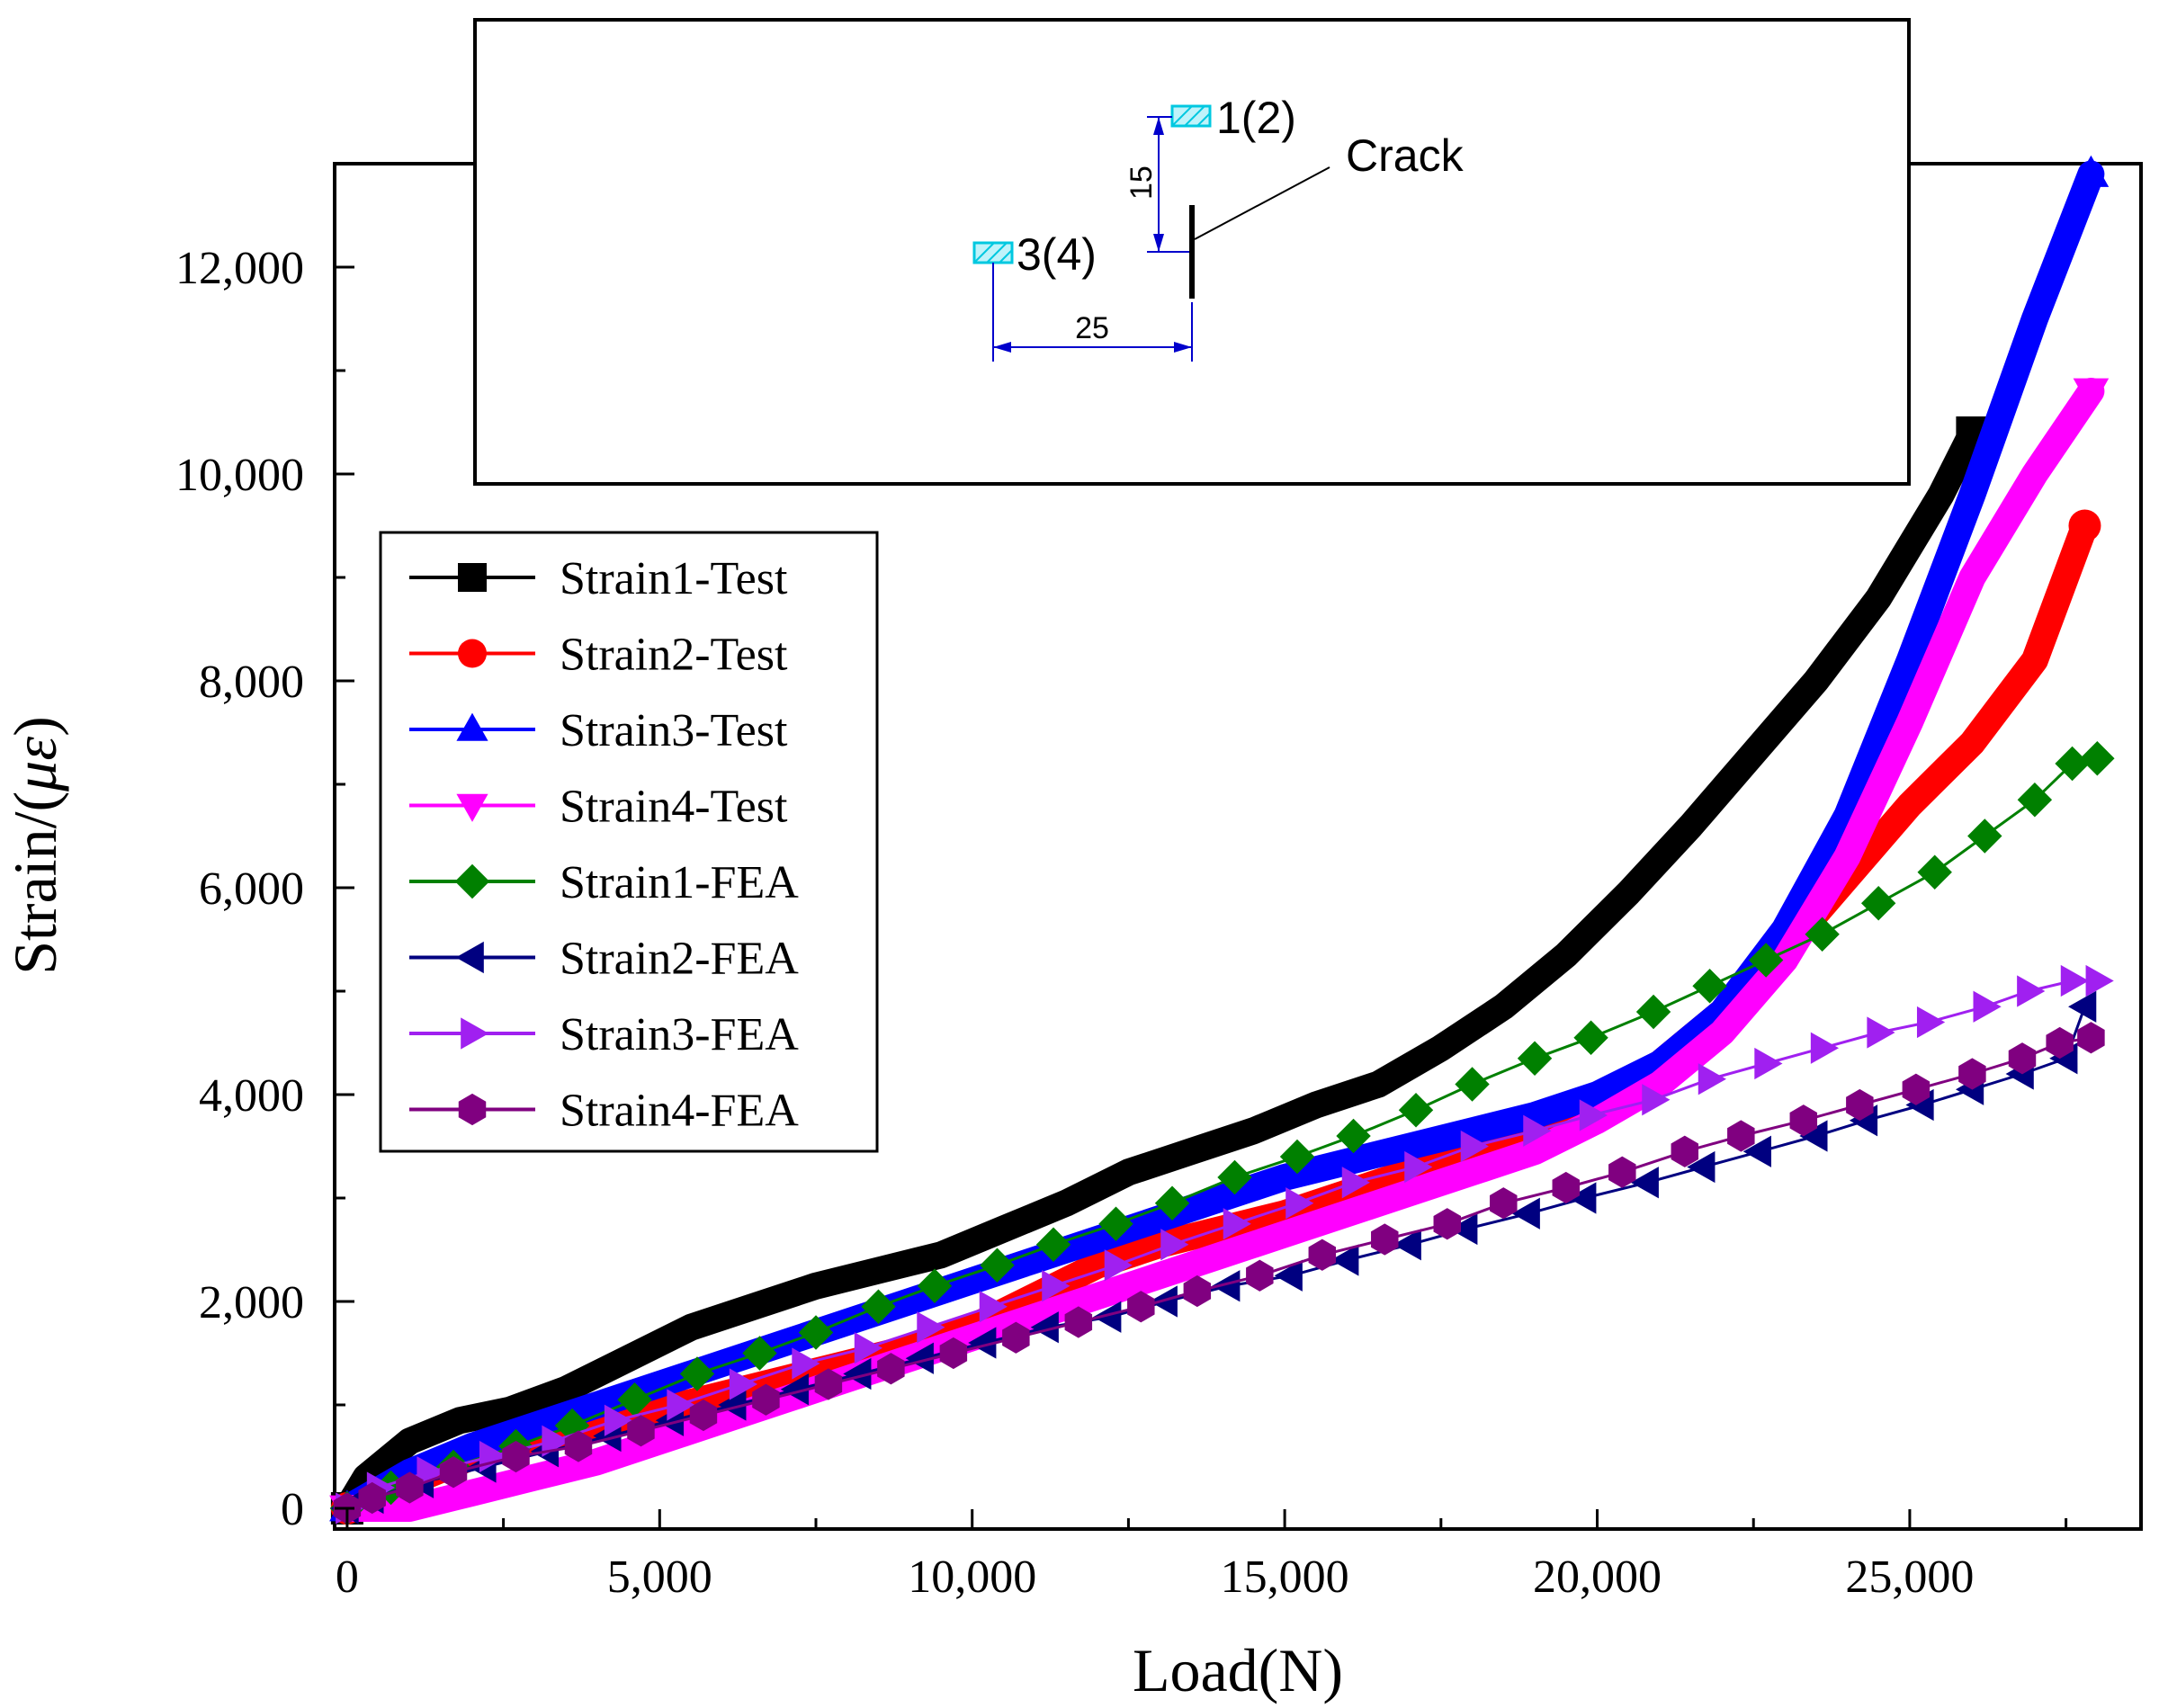 Image resolution: width=2159 pixels, height=1708 pixels. I want to click on y-axis-title-prefix: Strain/(, so click(35, 883).